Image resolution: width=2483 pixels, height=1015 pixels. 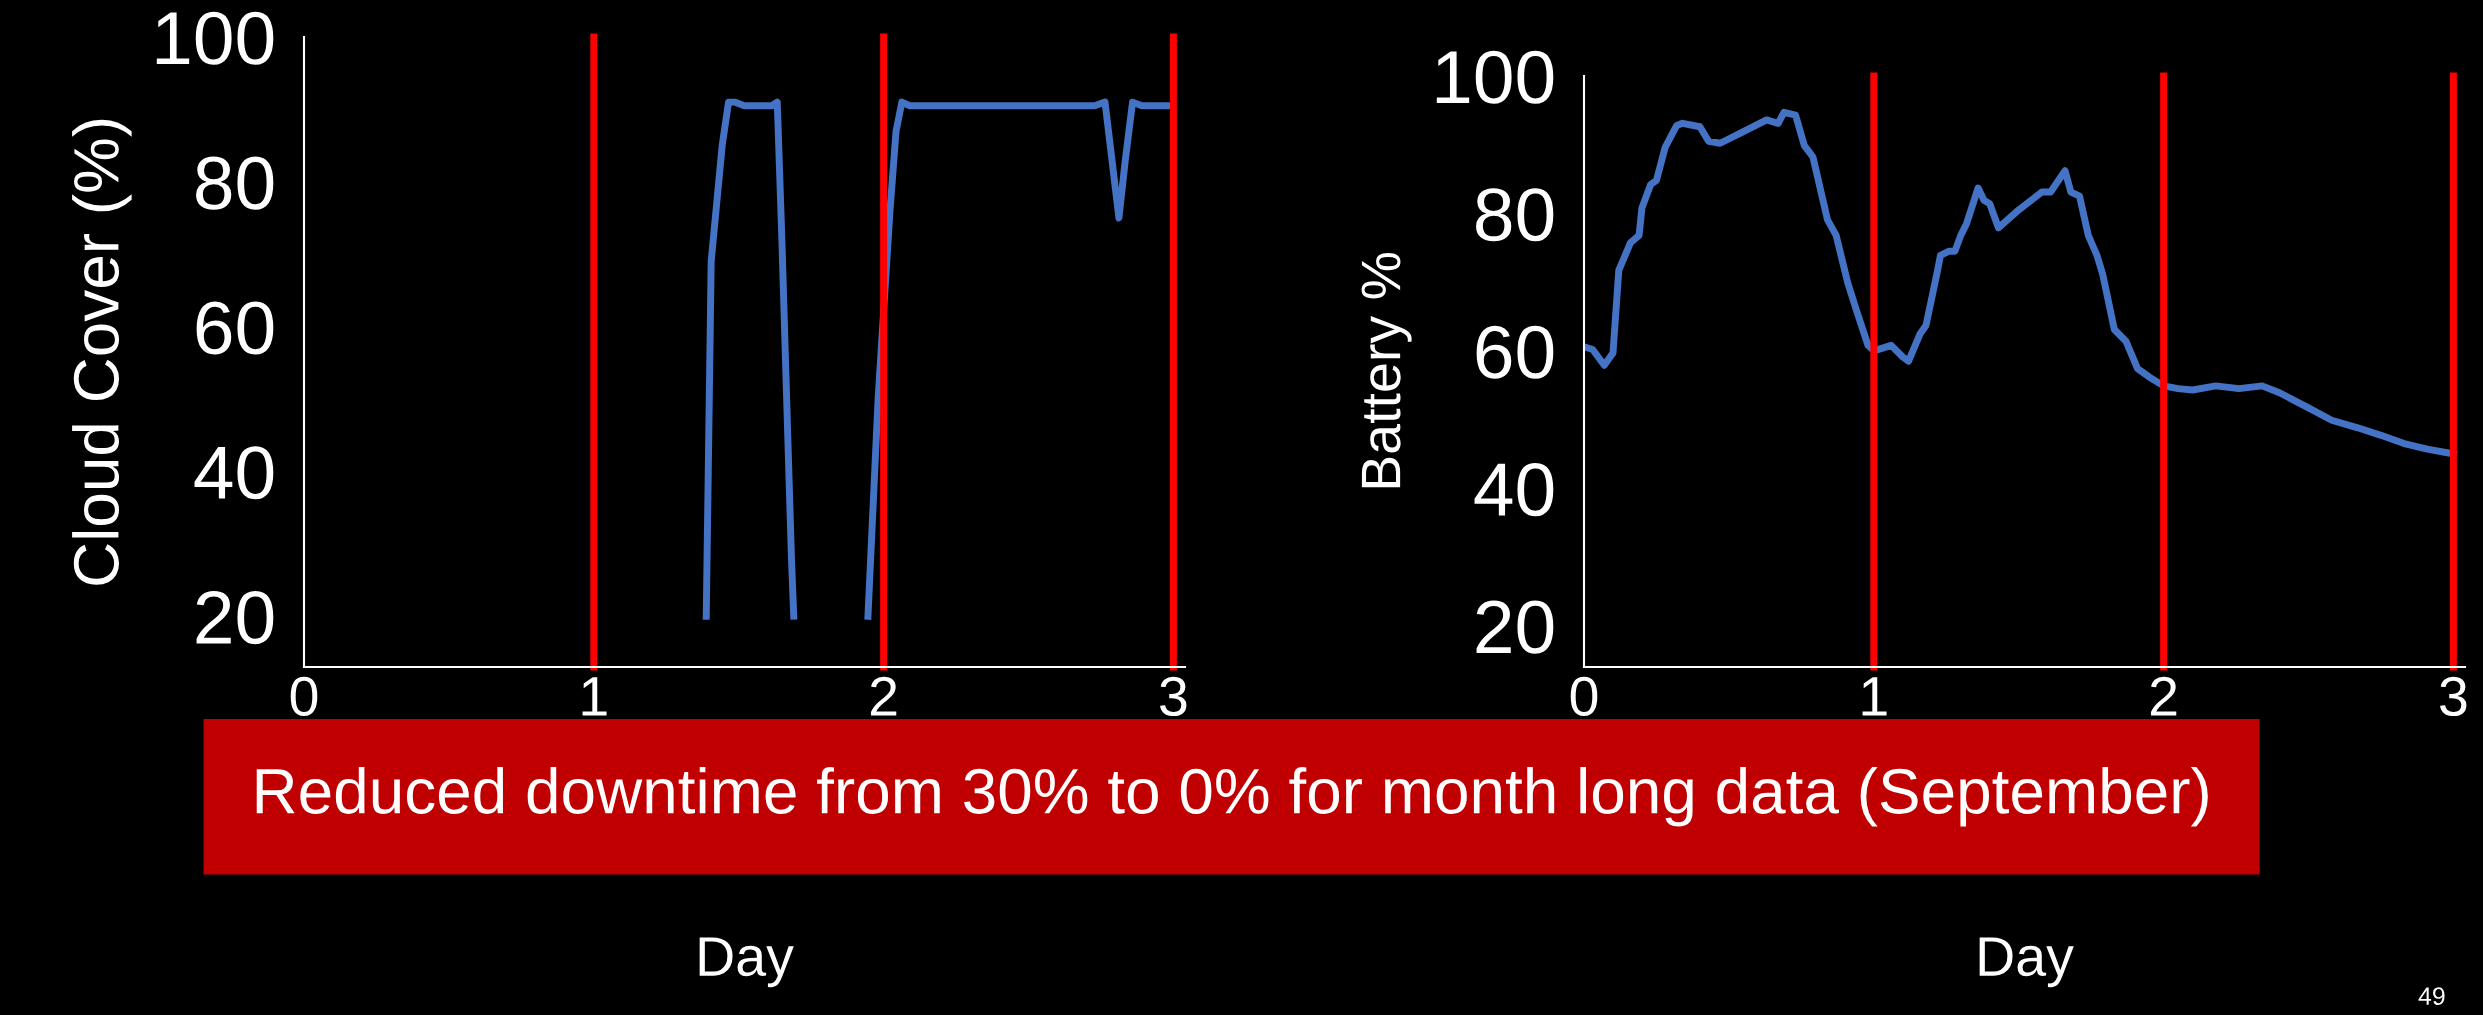 What do you see at coordinates (2431, 996) in the screenshot?
I see `text: 49` at bounding box center [2431, 996].